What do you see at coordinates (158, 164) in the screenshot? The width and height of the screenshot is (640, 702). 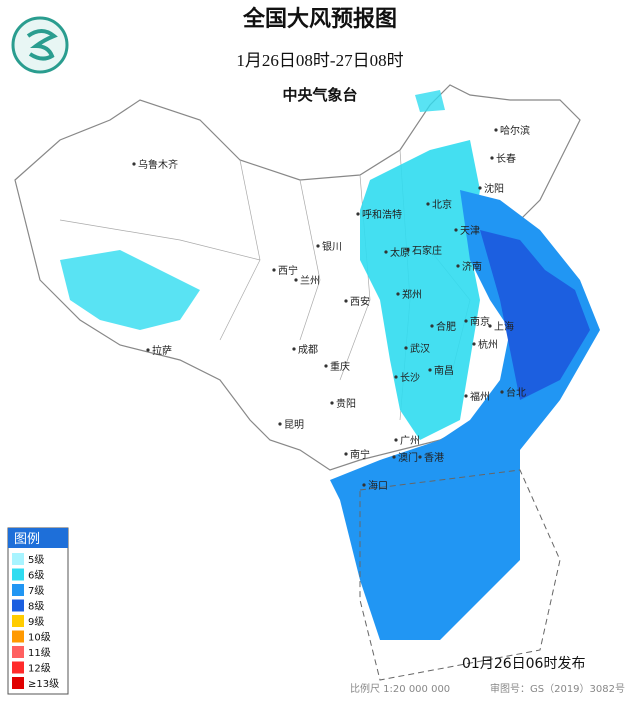 I see `city-label: 乌鲁木齐` at bounding box center [158, 164].